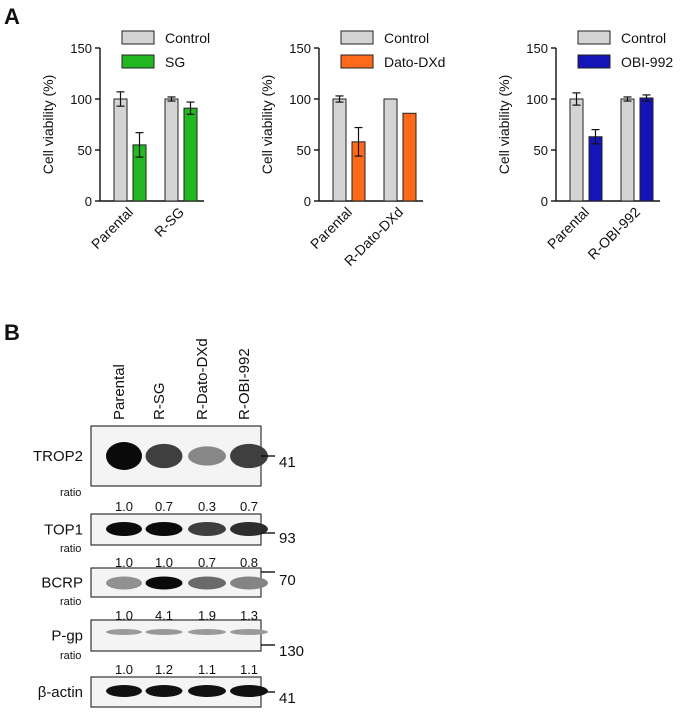 The height and width of the screenshot is (713, 685). I want to click on ratio-value: 4.1, so click(164, 615).